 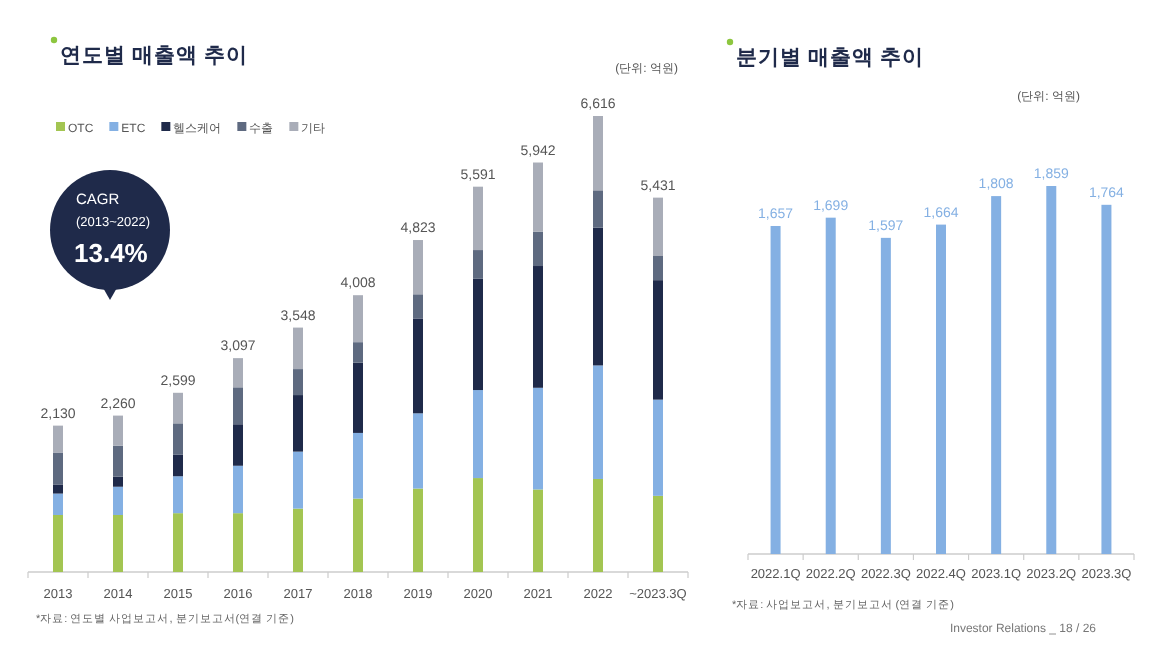 I want to click on chart-title: 분기별 매출액 추이, so click(x=830, y=58).